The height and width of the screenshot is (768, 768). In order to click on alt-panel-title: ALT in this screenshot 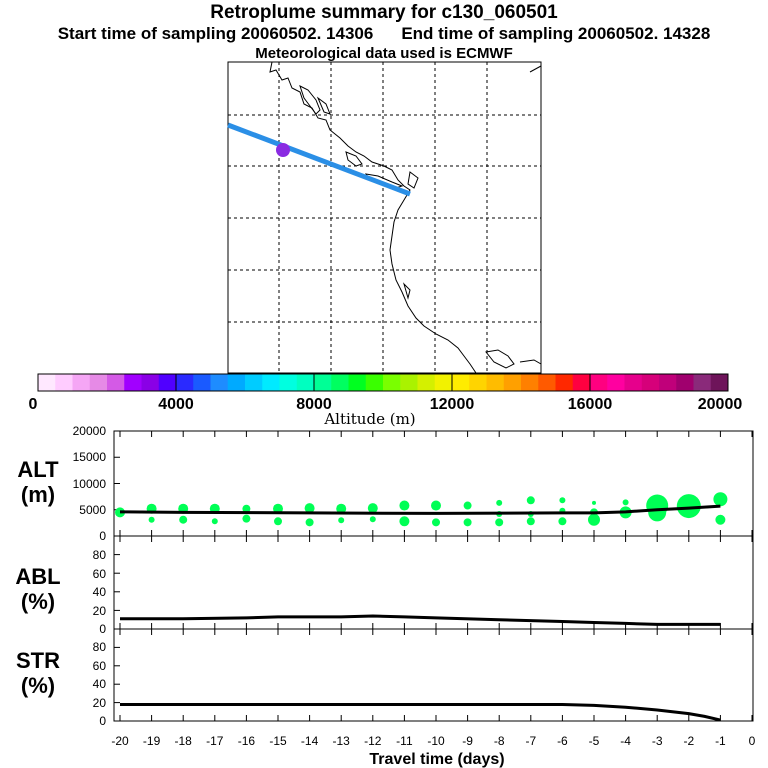, I will do `click(38, 469)`.